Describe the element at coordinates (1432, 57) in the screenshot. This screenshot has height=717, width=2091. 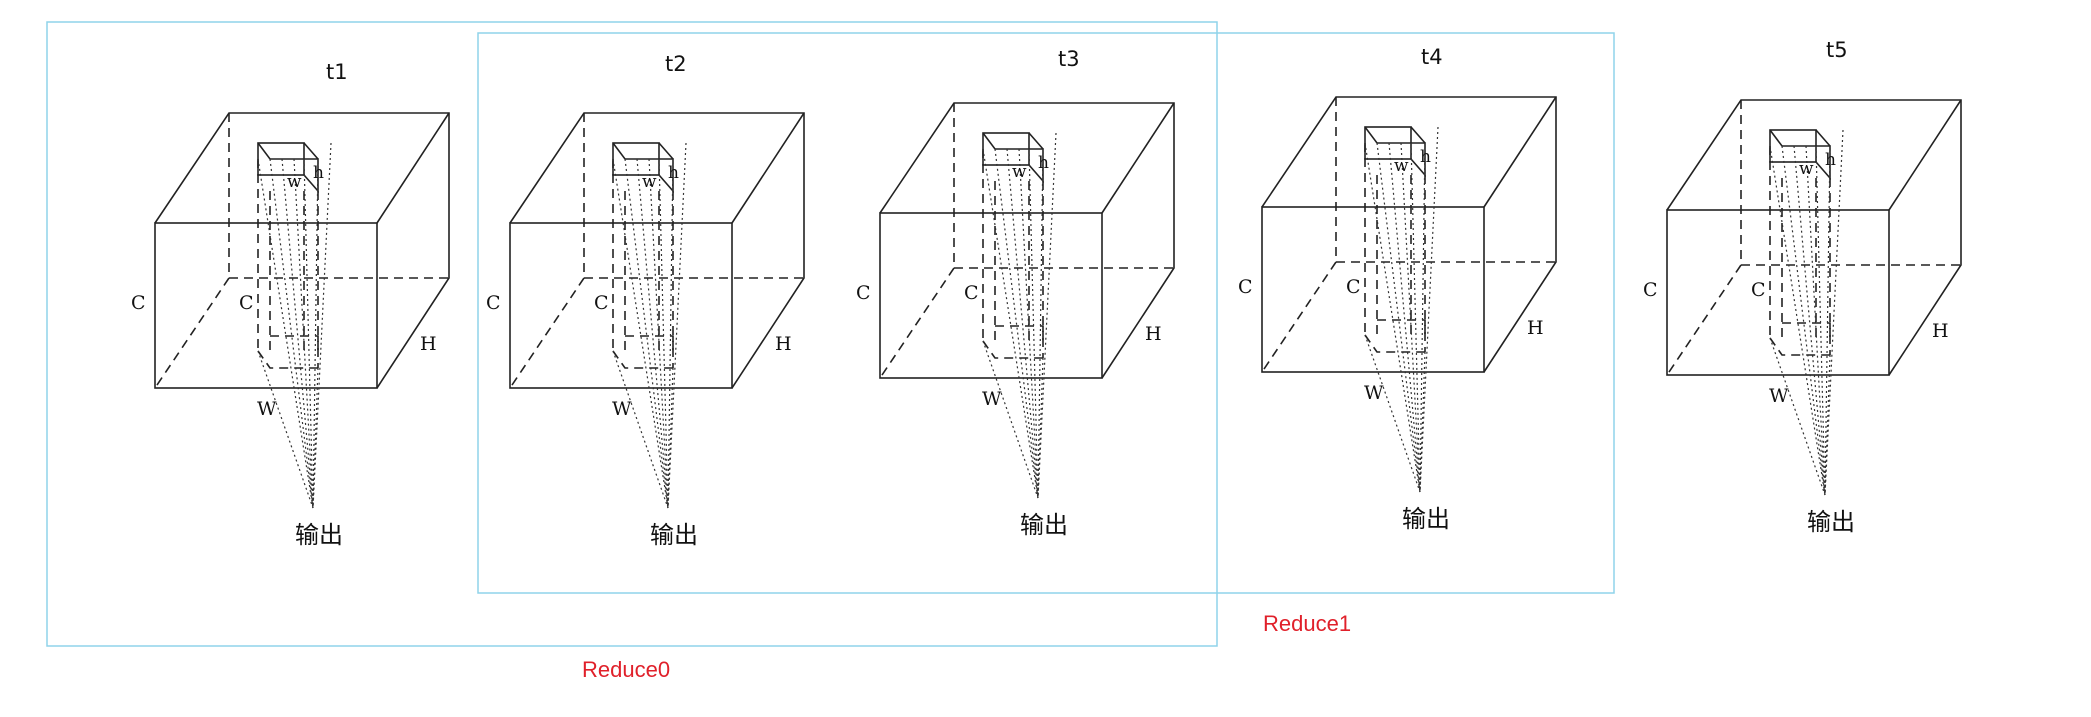
I see `time-label: t4` at that location.